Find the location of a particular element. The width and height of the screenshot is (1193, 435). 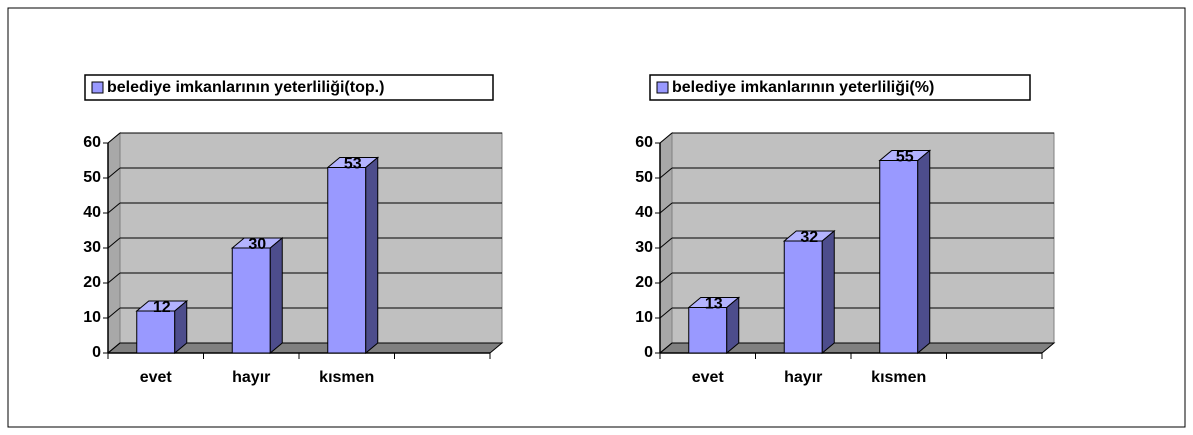

legend-label: belediye imkanlarının yeterliliği(top.) is located at coordinates (245, 87).